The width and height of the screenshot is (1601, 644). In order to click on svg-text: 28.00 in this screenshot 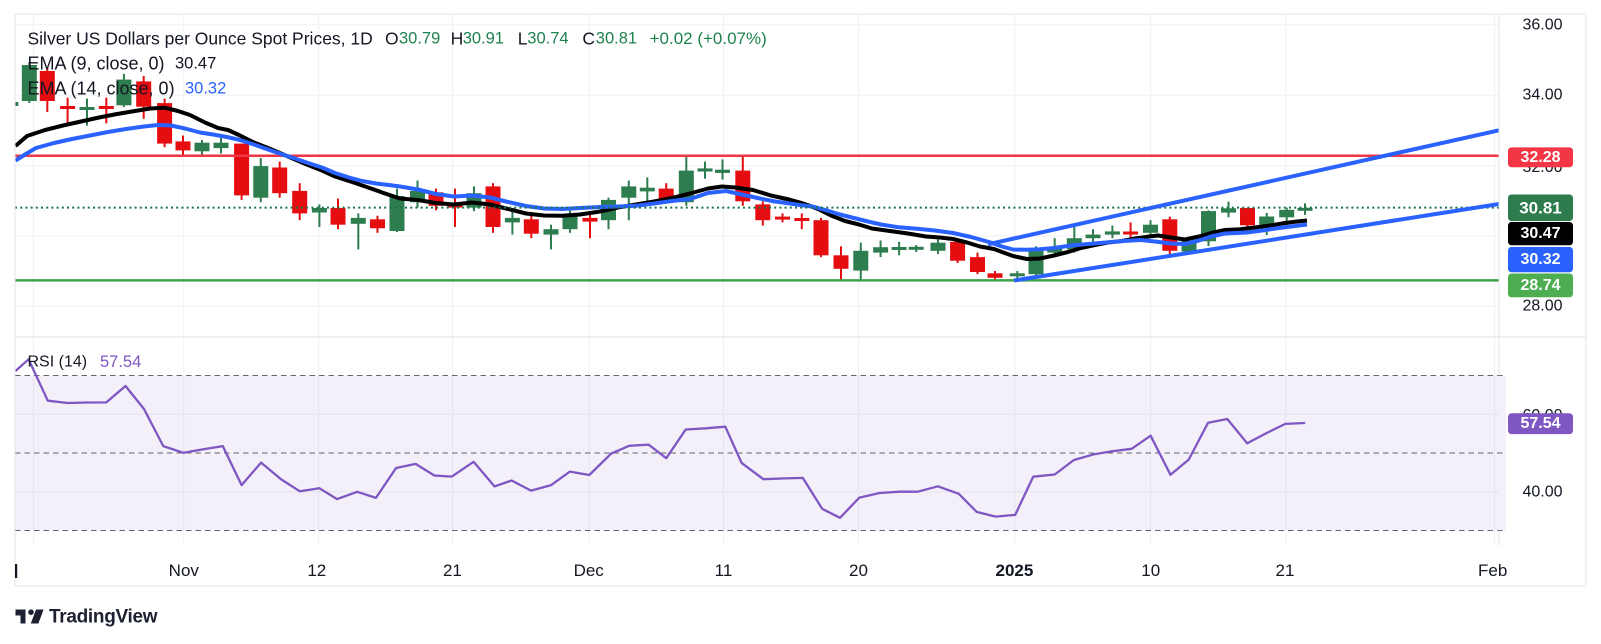, I will do `click(1542, 306)`.